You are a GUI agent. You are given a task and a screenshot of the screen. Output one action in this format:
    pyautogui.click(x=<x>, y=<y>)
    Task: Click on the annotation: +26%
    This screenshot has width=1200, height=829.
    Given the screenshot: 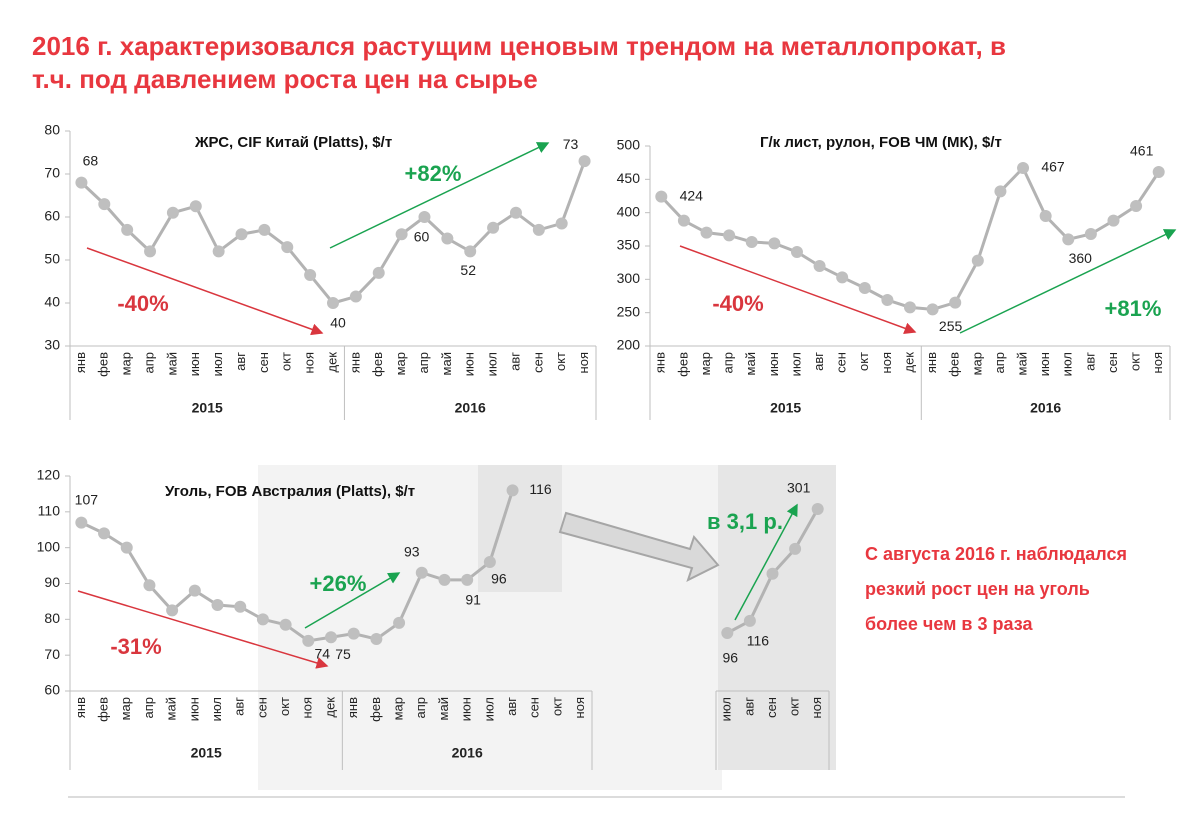 What is the action you would take?
    pyautogui.click(x=338, y=583)
    